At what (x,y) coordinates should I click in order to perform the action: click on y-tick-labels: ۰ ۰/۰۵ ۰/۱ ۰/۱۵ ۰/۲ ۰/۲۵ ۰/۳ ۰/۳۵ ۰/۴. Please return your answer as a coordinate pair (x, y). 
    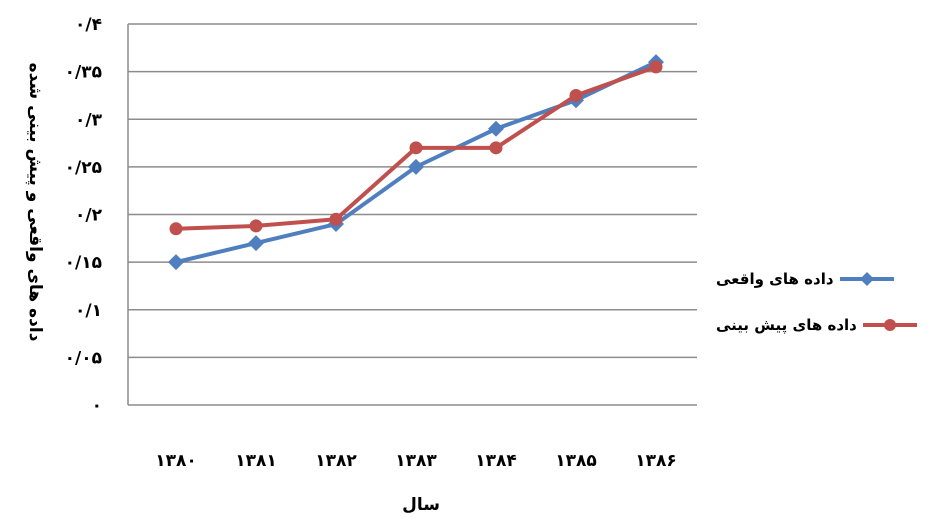
    Looking at the image, I should click on (84, 215).